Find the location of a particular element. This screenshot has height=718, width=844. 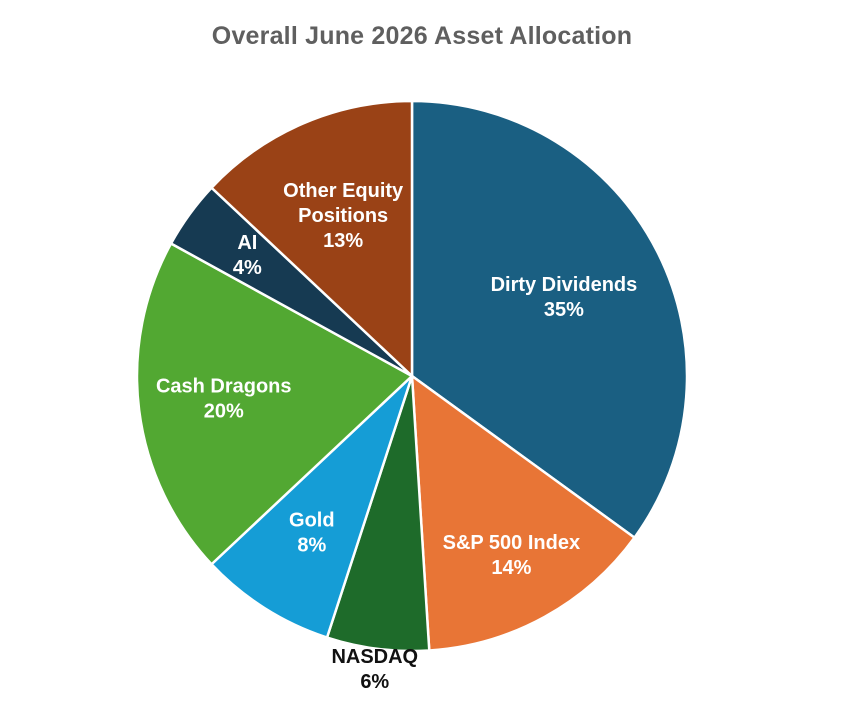

slice-percent-label: 20% is located at coordinates (224, 412).